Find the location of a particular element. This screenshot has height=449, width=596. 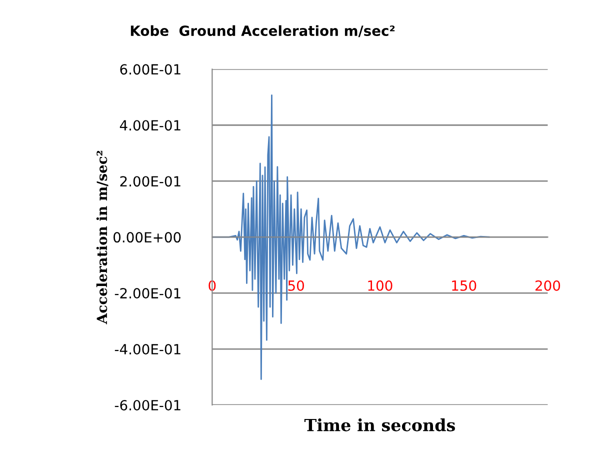

y-tick-label: 0.00E+00 is located at coordinates (147, 237).